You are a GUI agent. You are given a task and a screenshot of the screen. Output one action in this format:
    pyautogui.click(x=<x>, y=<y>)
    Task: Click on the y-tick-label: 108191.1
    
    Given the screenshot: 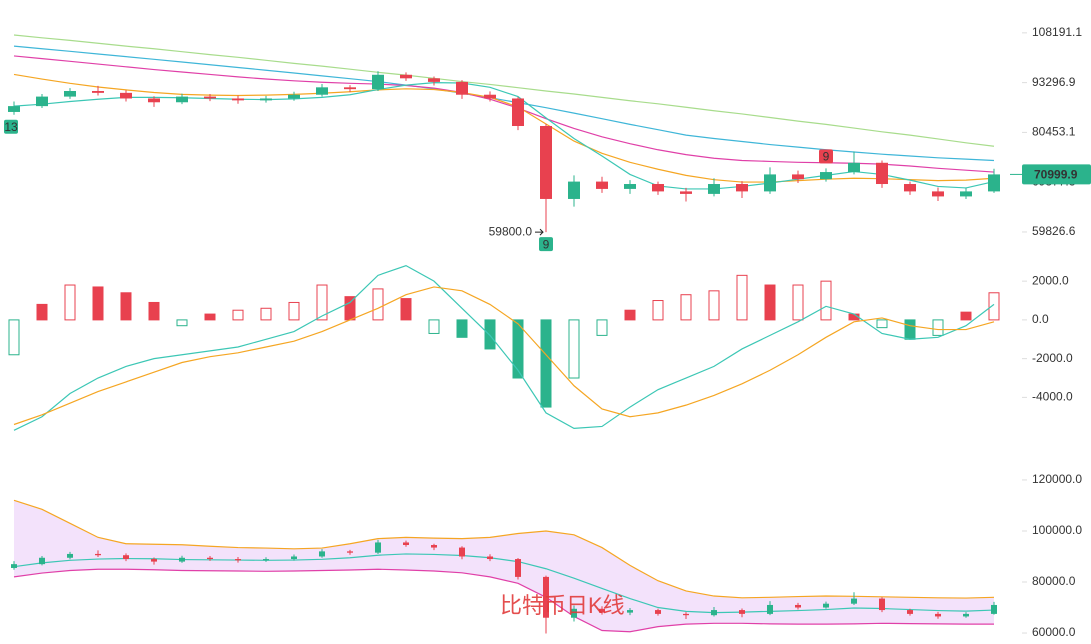 What is the action you would take?
    pyautogui.click(x=1057, y=32)
    